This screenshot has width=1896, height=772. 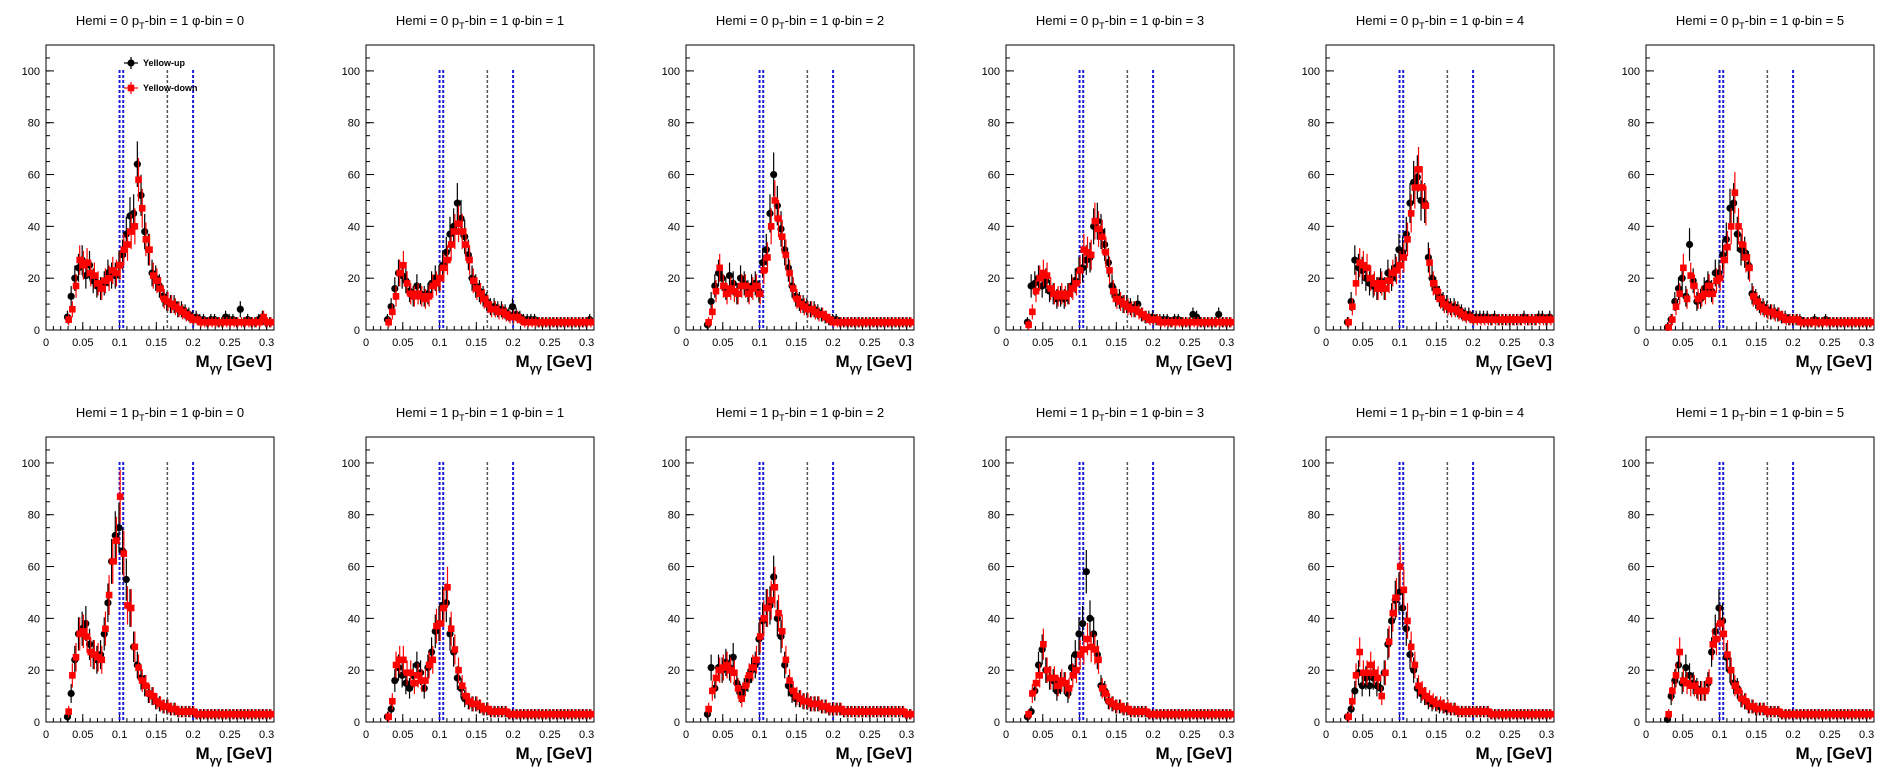 I want to click on y-tick-label: 0, so click(x=357, y=331).